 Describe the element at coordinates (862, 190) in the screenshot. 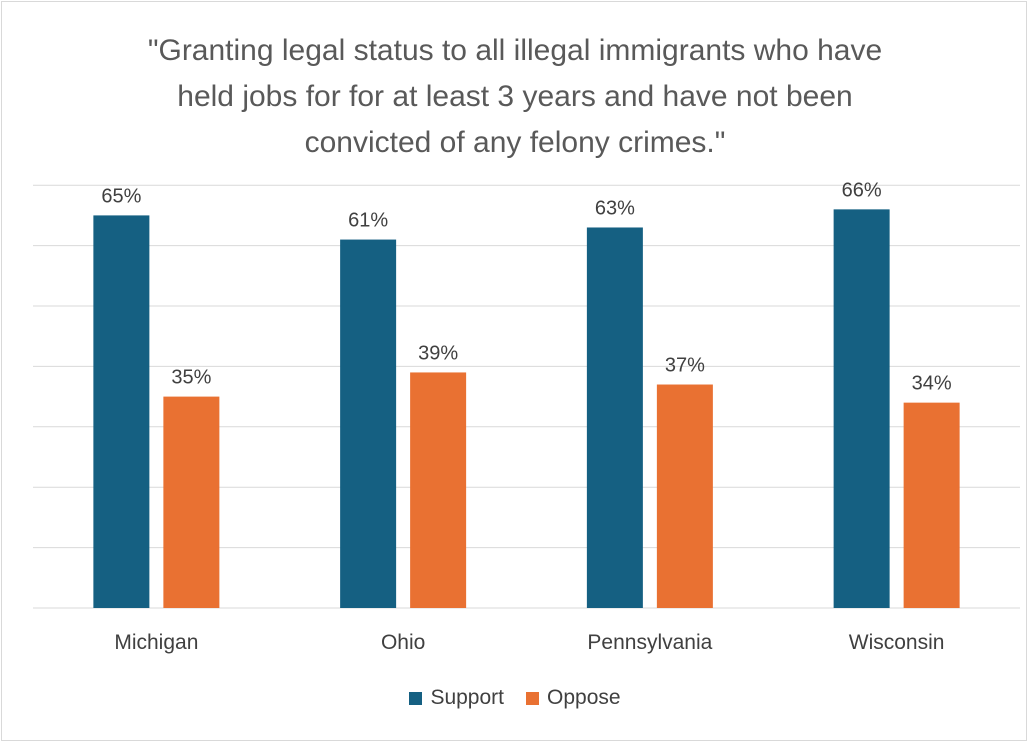

I see `data-label-support-wisconsin: 66%` at that location.